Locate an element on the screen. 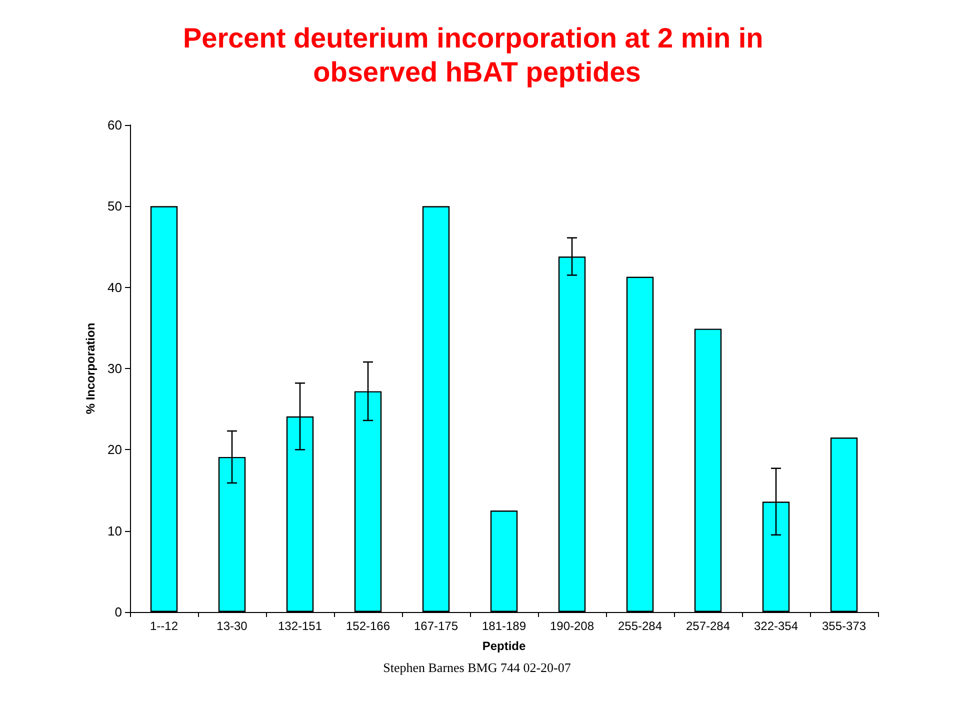  y-tick-label: 30 is located at coordinates (115, 368).